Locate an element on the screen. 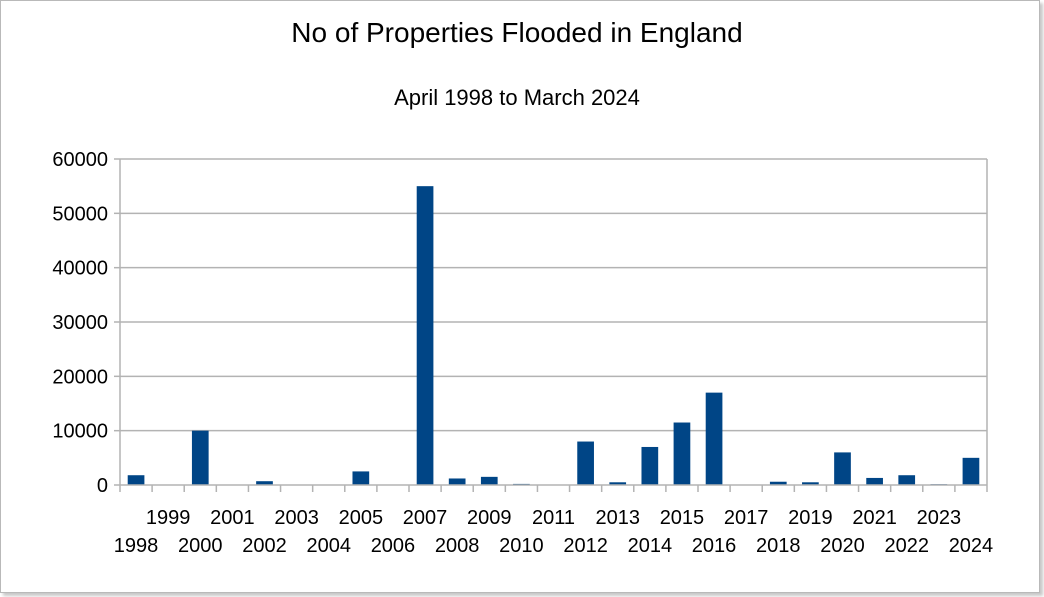 This screenshot has height=597, width=1044. y-tick-label: 30000 is located at coordinates (80, 323).